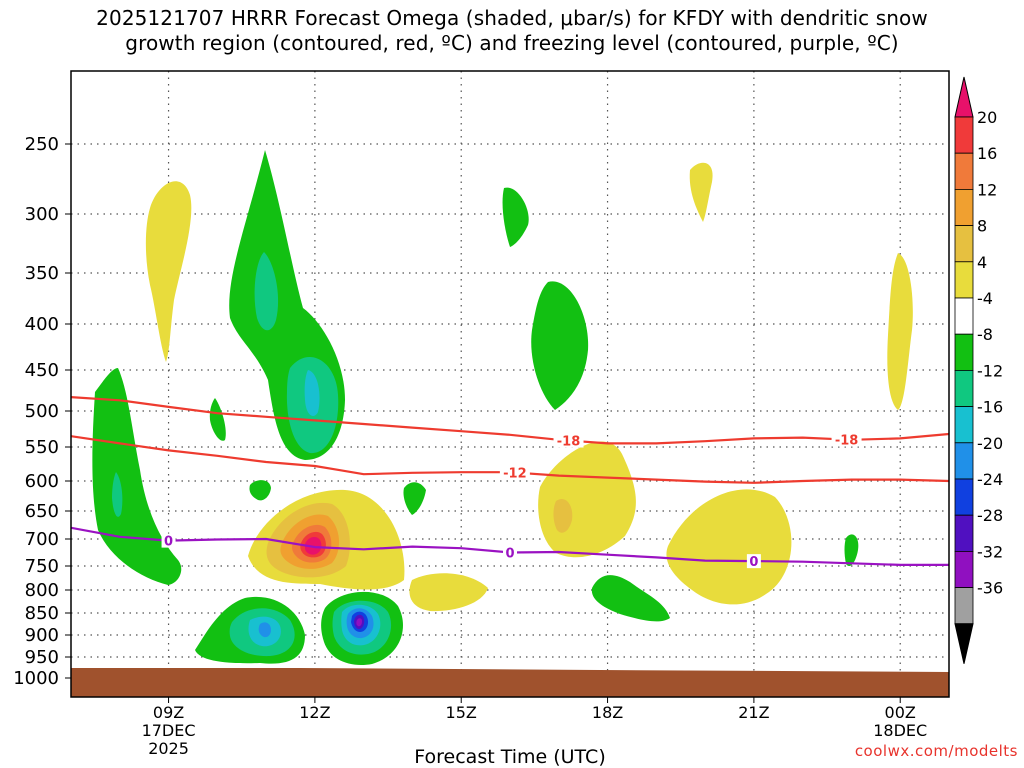  Describe the element at coordinates (990, 370) in the screenshot. I see `colorbar-label: -12` at that location.